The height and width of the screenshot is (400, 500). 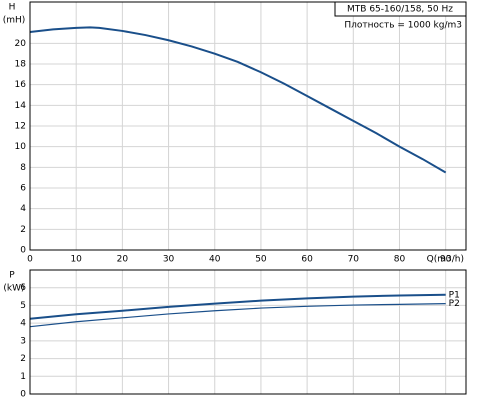 I want to click on y-tick-label: 20, so click(x=21, y=44).